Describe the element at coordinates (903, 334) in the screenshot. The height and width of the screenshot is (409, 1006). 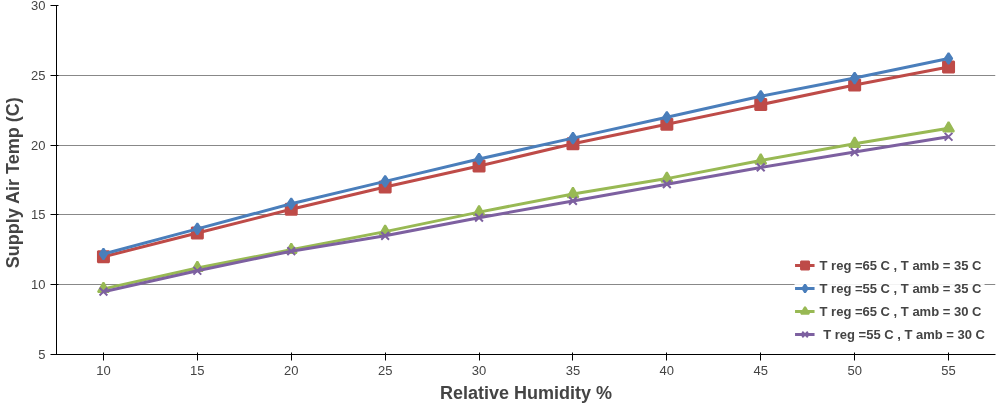
I see `legend-label: T reg =55 C , T amb = 30 C` at that location.